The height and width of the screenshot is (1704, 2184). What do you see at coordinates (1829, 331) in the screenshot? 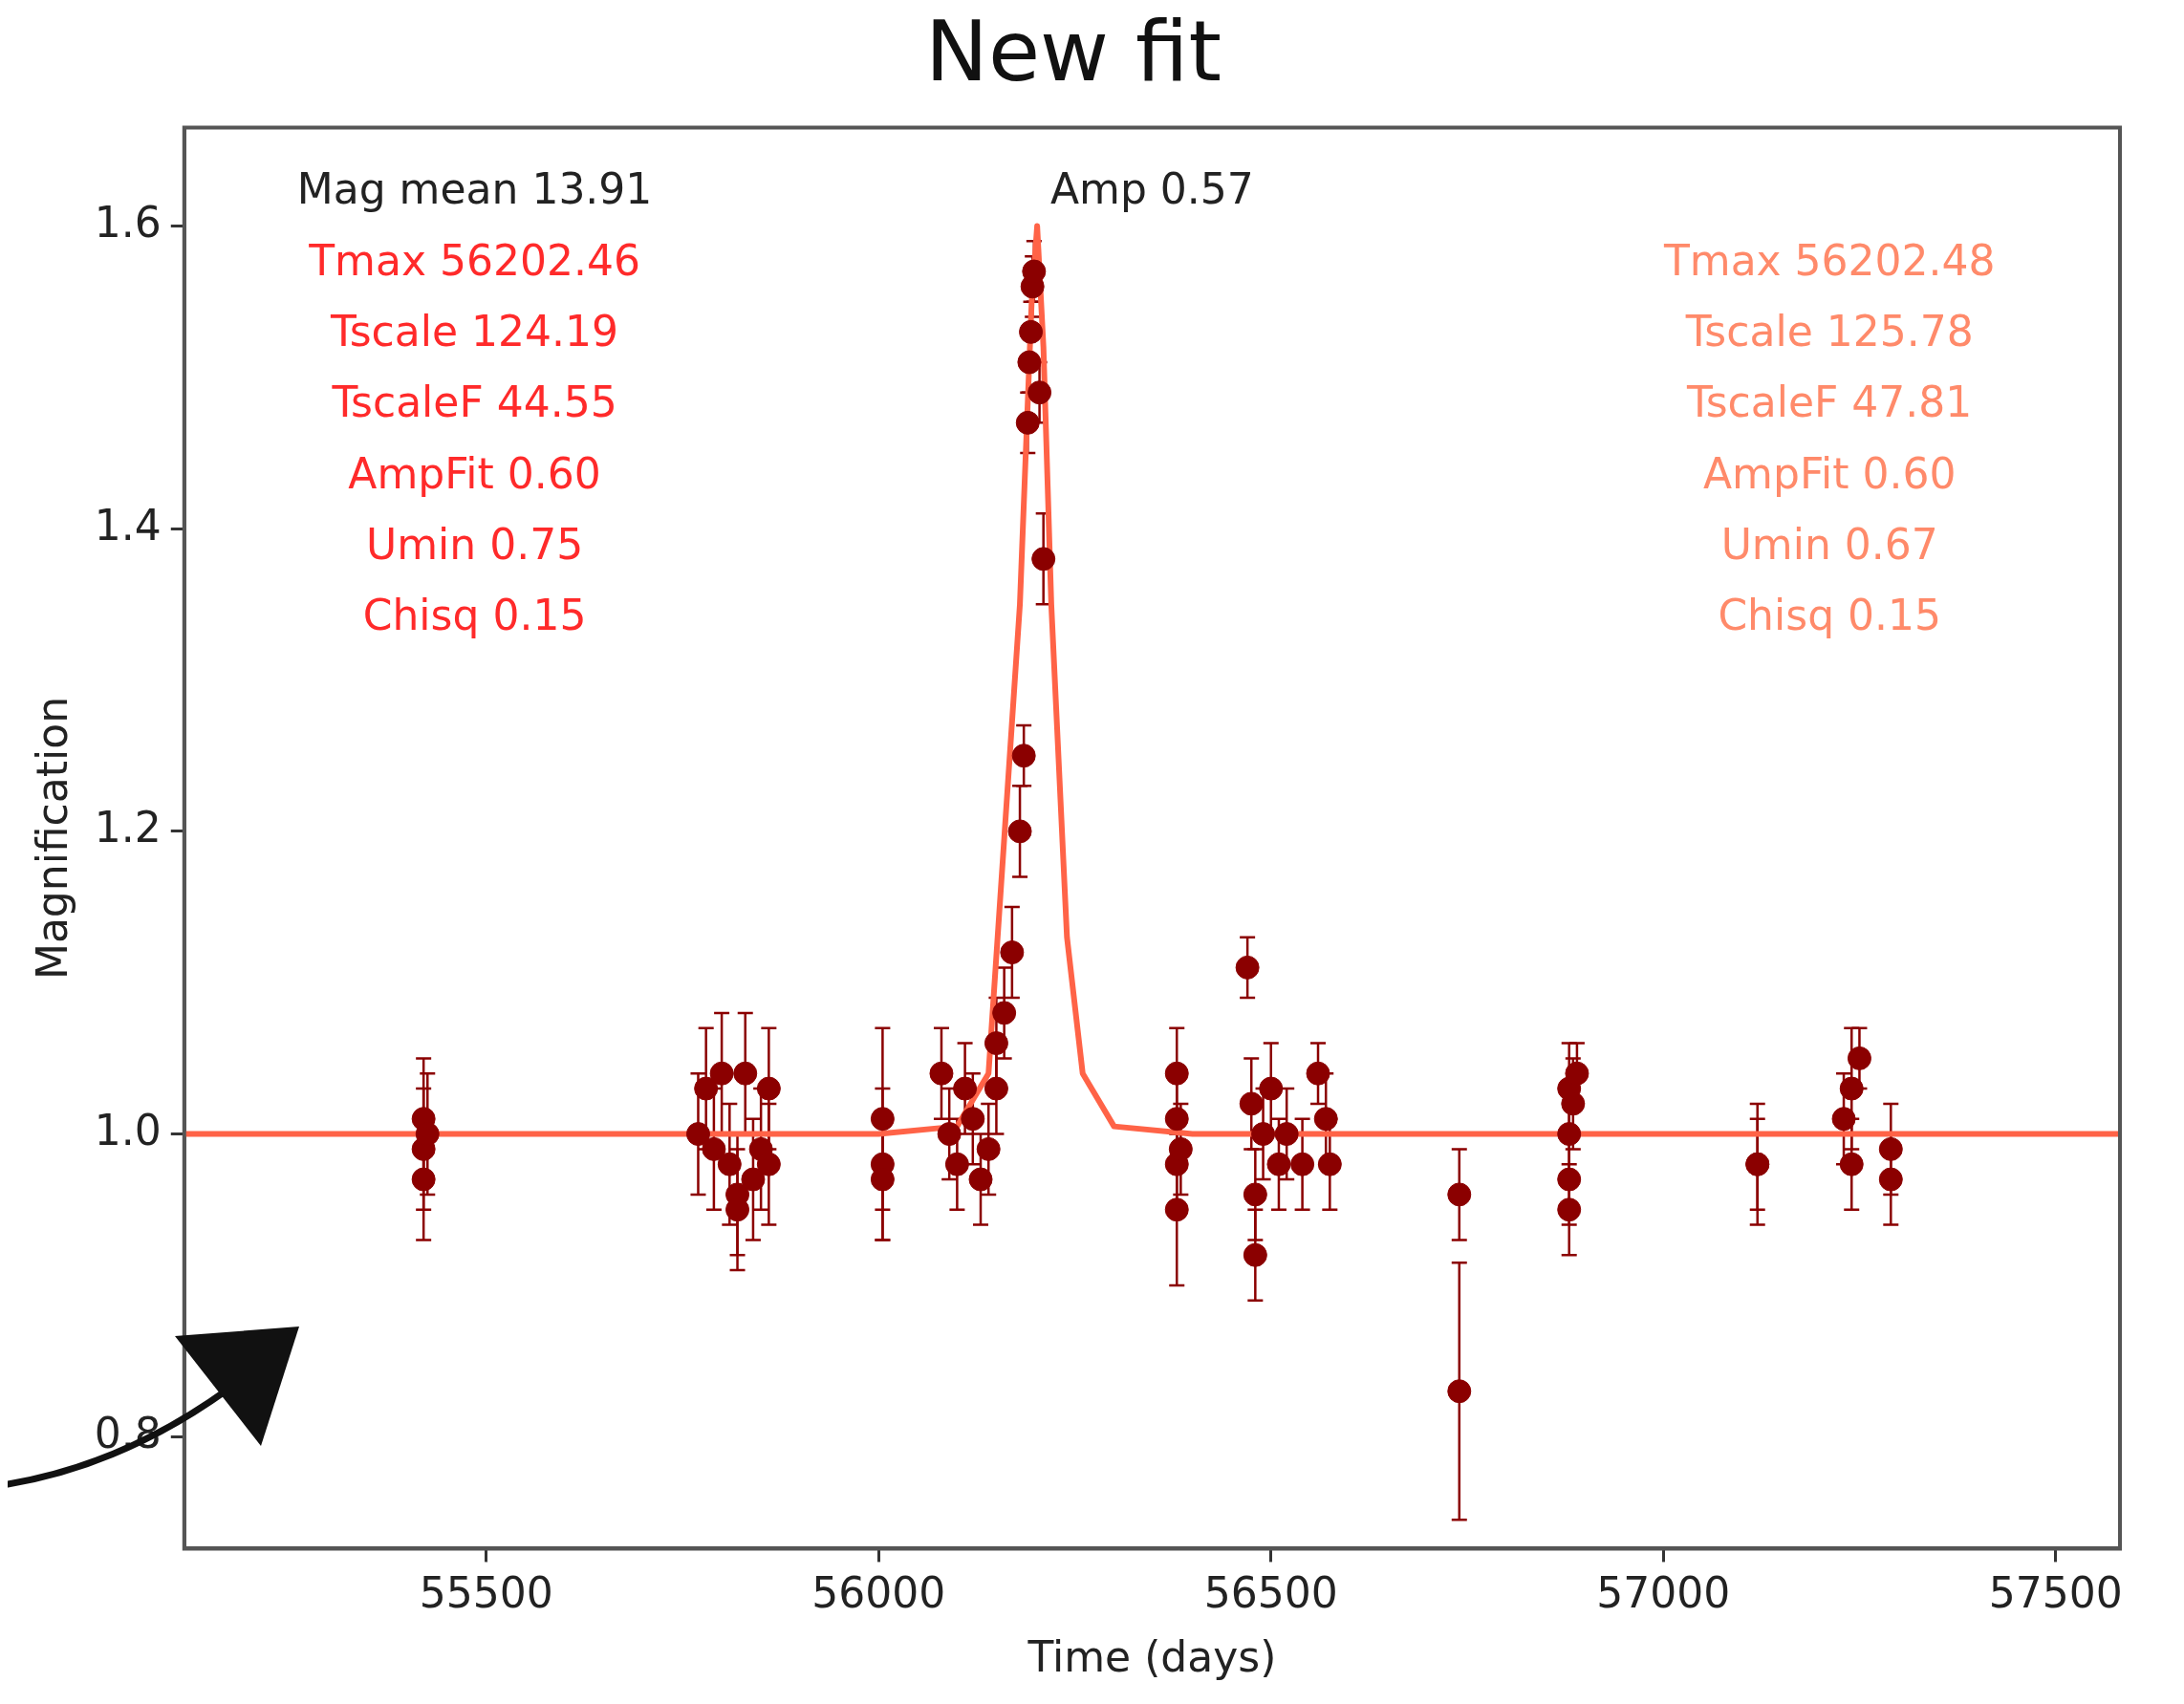
I see `annotation: Tscale 125.78` at bounding box center [1829, 331].